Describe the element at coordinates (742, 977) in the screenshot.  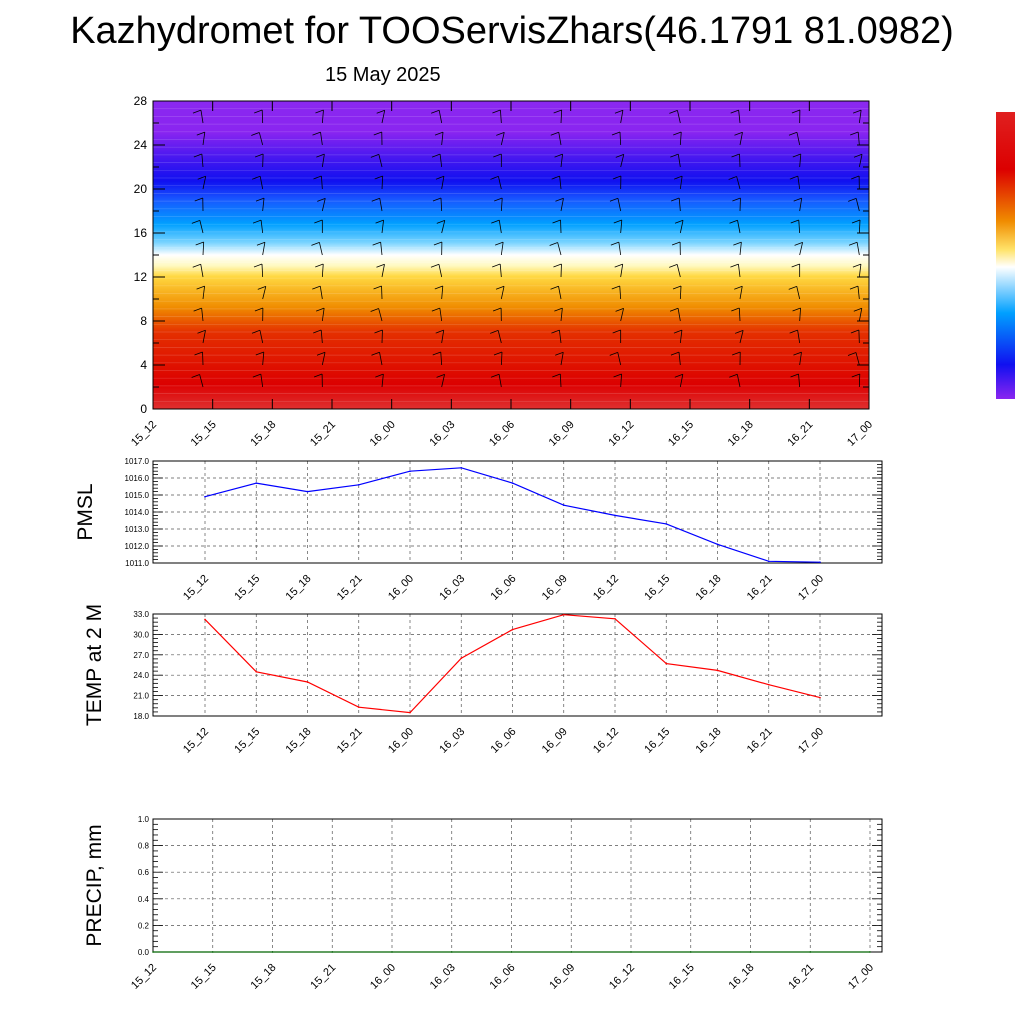
I see `x-tick-label: 16_18` at that location.